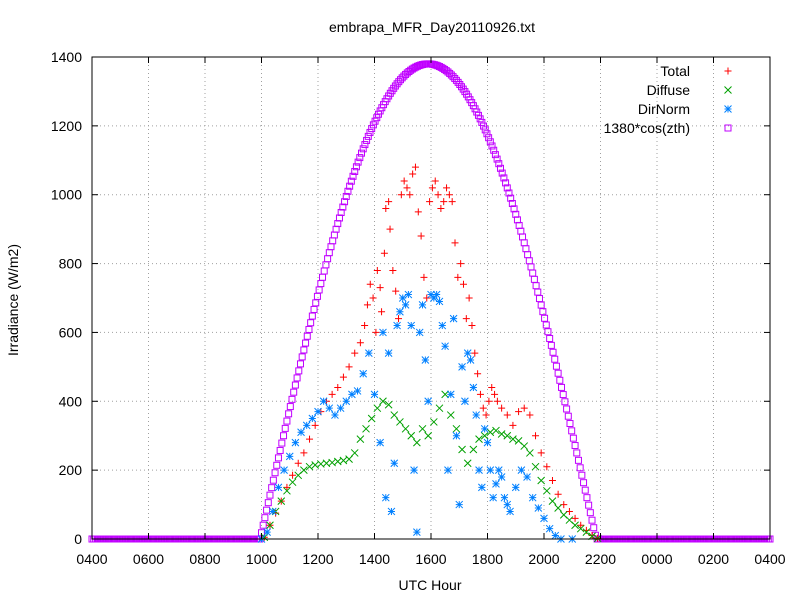 The image size is (800, 600). I want to click on y-tick-label: 1200, so click(66, 126).